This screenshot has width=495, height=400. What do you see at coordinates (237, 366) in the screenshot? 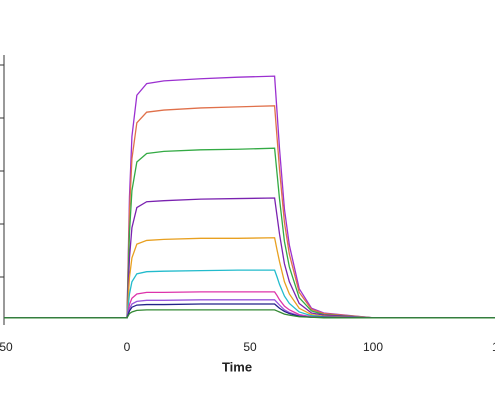
I see `x-axis-title: Time` at bounding box center [237, 366].